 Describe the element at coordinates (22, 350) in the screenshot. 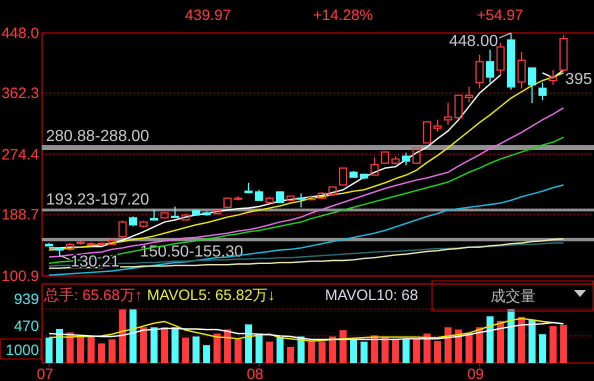

I see `y-axis-title: 1000` at that location.